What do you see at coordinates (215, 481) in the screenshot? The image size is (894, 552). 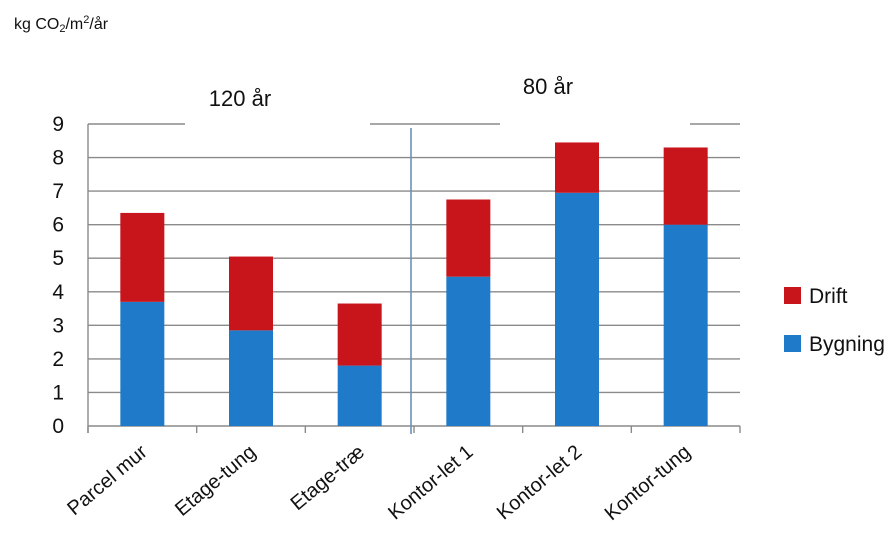 I see `x-category-label: Etage-tung` at bounding box center [215, 481].